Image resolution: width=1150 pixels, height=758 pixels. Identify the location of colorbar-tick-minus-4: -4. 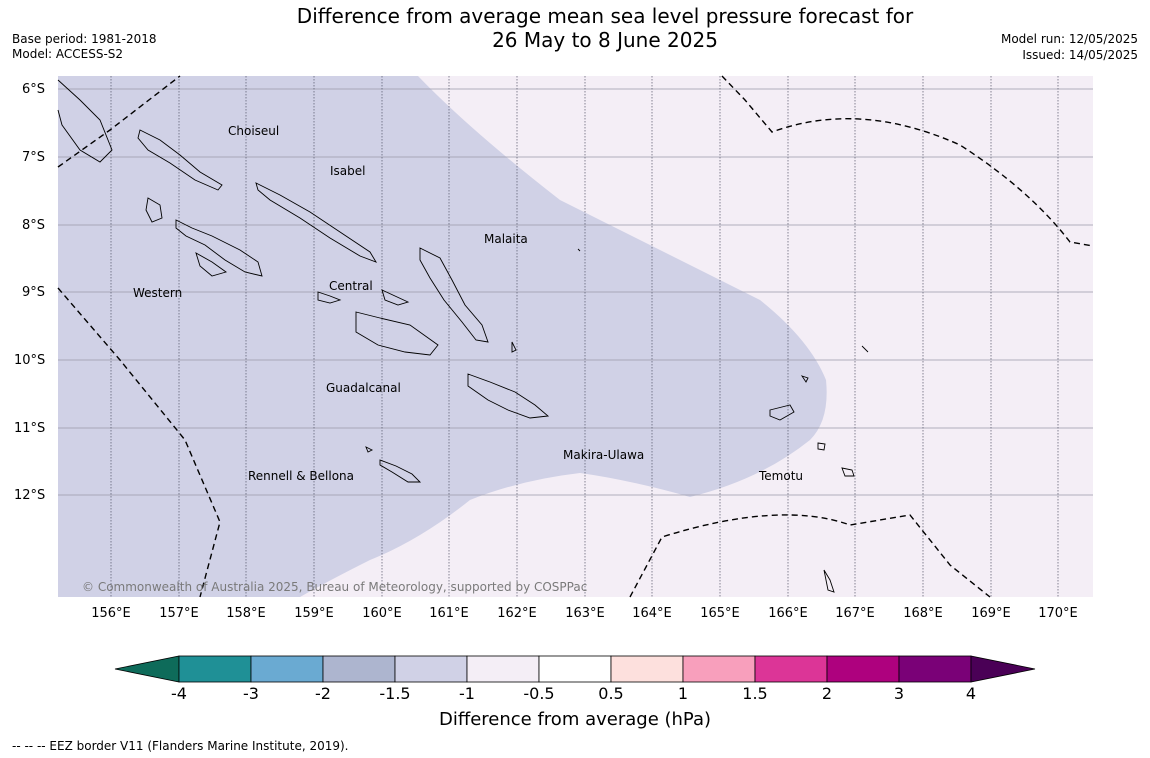
(179, 693).